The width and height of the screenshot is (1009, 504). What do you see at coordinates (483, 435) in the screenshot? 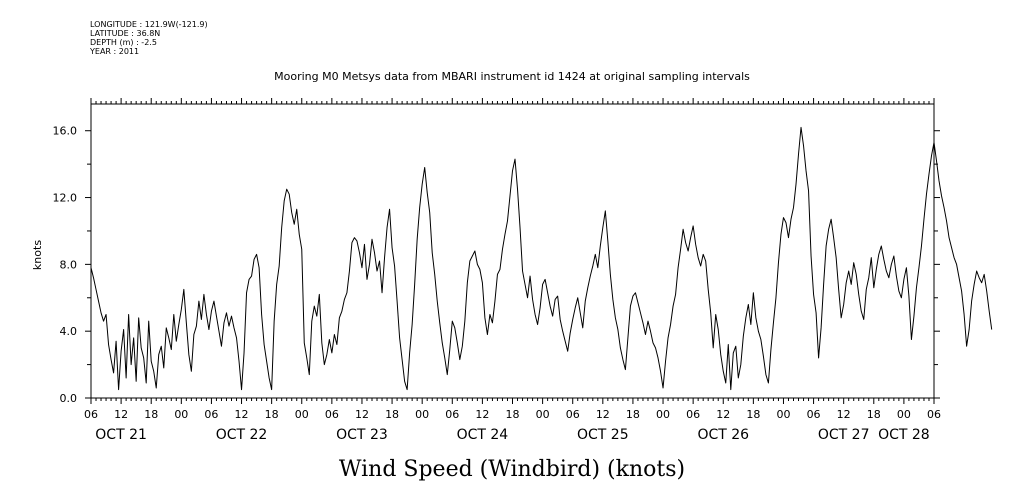
I see `x-date-label: OCT 24` at bounding box center [483, 435].